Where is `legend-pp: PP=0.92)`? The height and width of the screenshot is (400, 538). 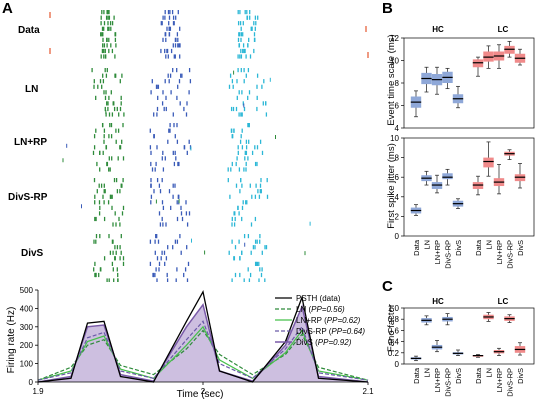 legend-pp: PP=0.92) is located at coordinates (335, 342).